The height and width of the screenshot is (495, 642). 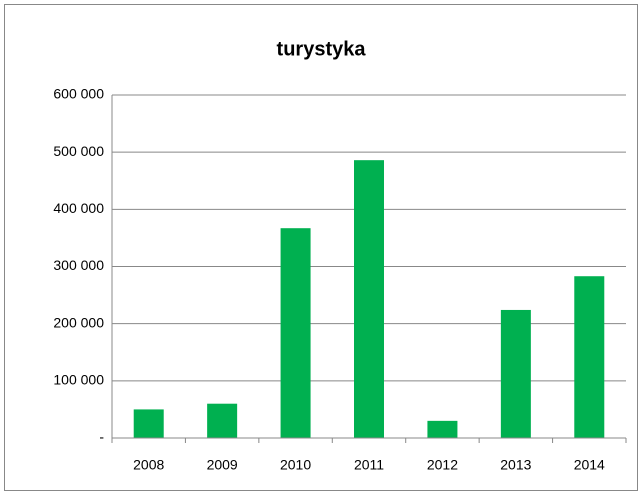 What do you see at coordinates (515, 465) in the screenshot?
I see `x-tick-label: 2013` at bounding box center [515, 465].